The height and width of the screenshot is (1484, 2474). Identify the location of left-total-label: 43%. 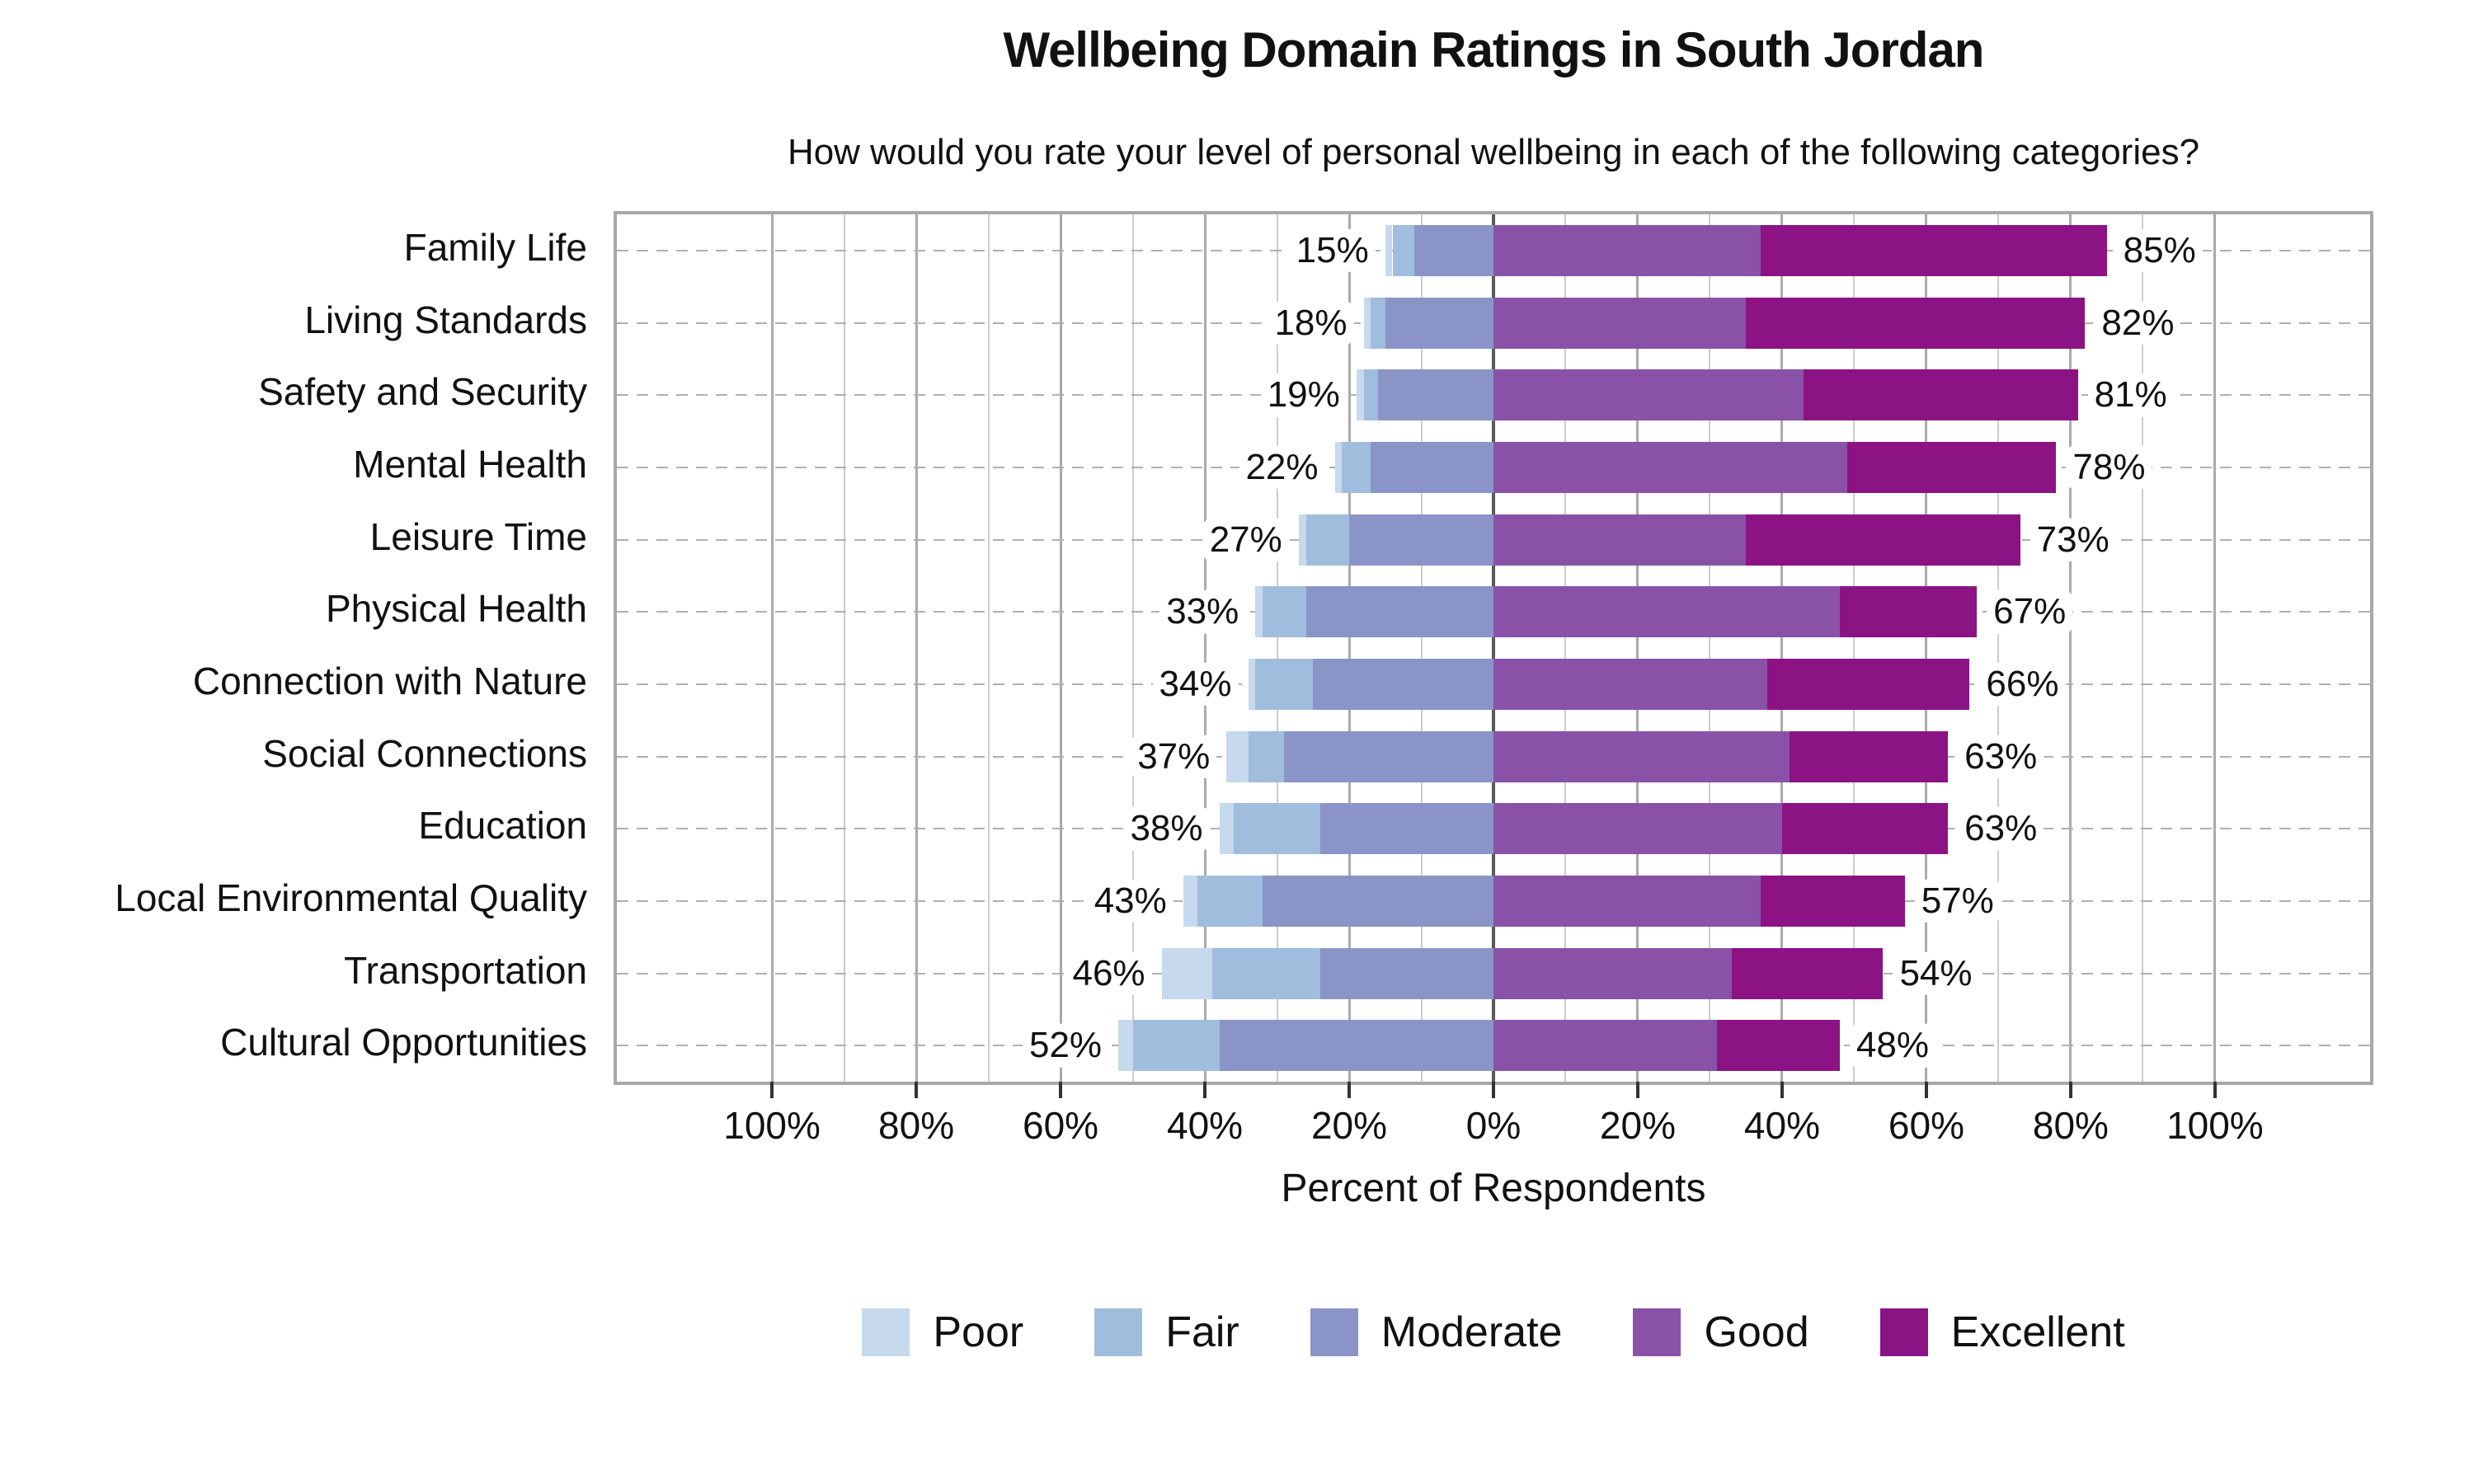
(1130, 901).